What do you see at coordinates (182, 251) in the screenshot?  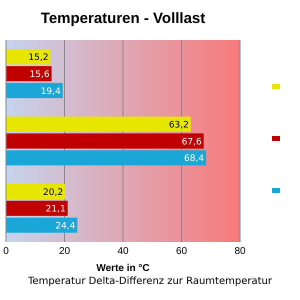 I see `x-tick-label: 60` at bounding box center [182, 251].